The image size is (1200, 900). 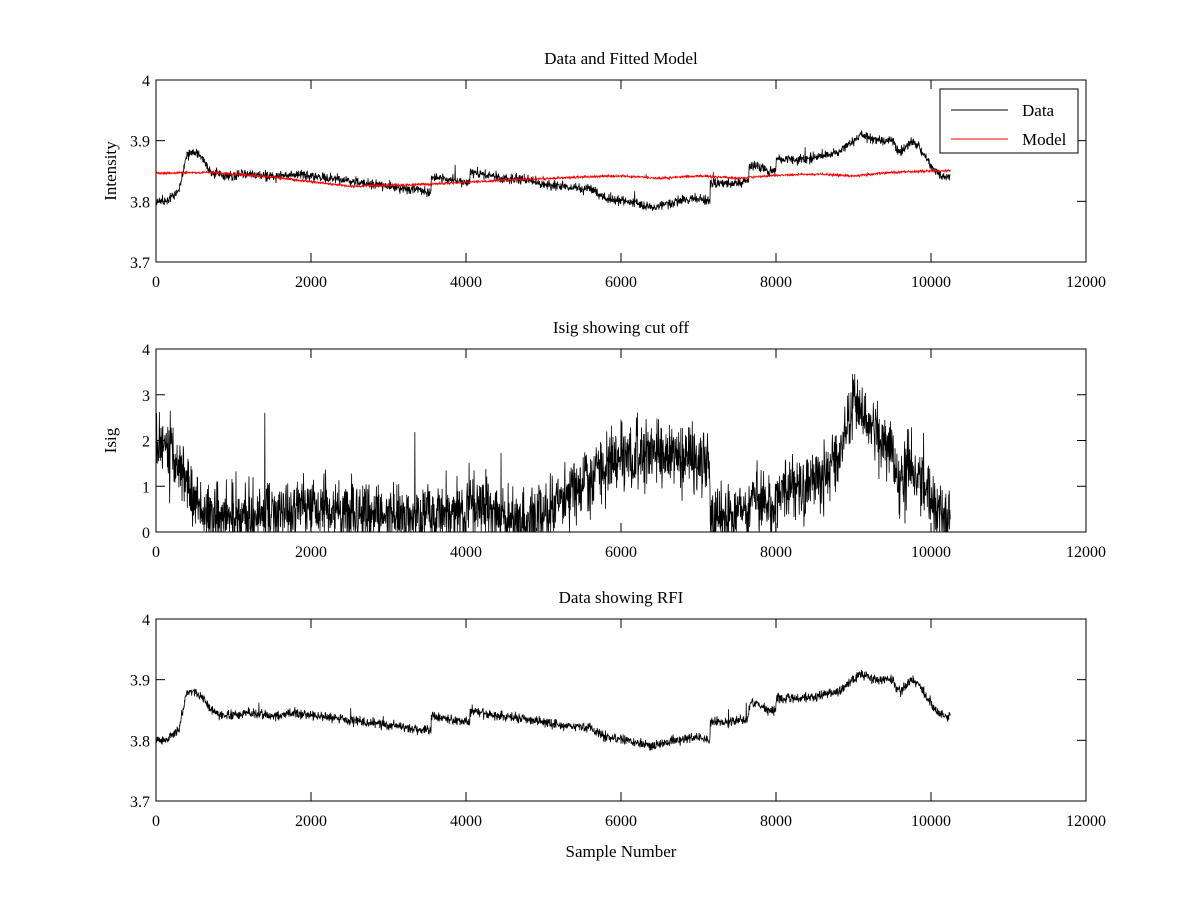 What do you see at coordinates (621, 58) in the screenshot?
I see `chart-title: Data and Fitted Model` at bounding box center [621, 58].